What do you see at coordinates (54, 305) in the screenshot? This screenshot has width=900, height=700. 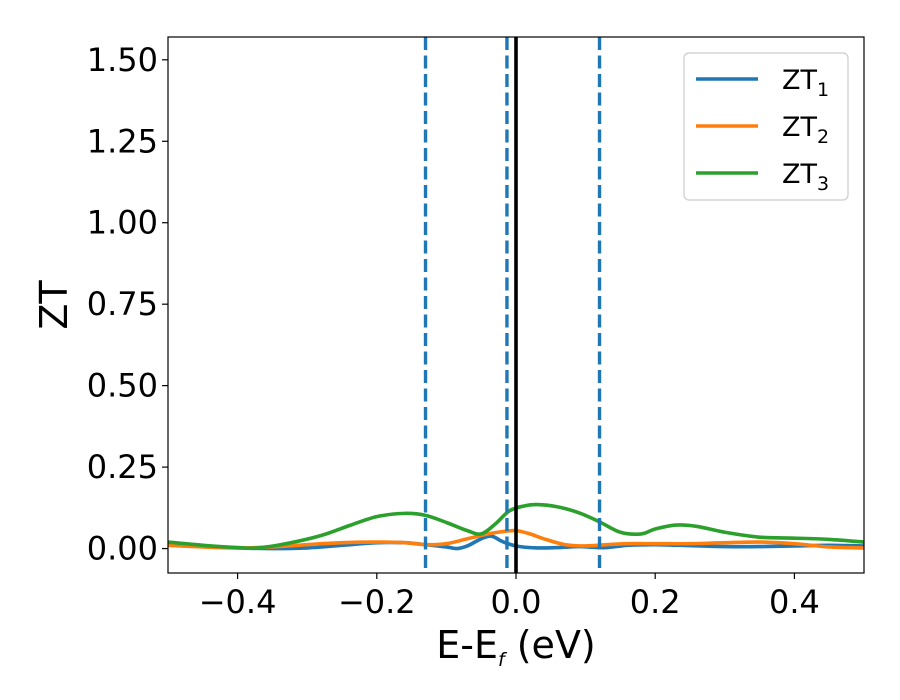 I see `y-axis-label: ZT` at bounding box center [54, 305].